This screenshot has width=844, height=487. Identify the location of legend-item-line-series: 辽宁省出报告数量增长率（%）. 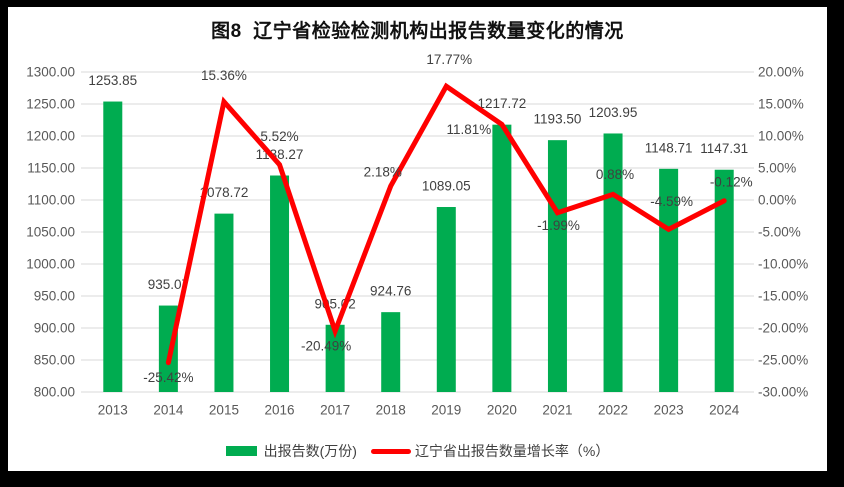
(483, 451).